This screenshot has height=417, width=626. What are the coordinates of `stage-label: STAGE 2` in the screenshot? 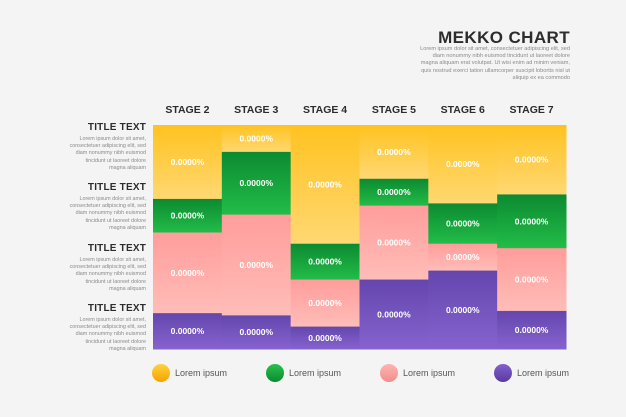 It's located at (187, 110).